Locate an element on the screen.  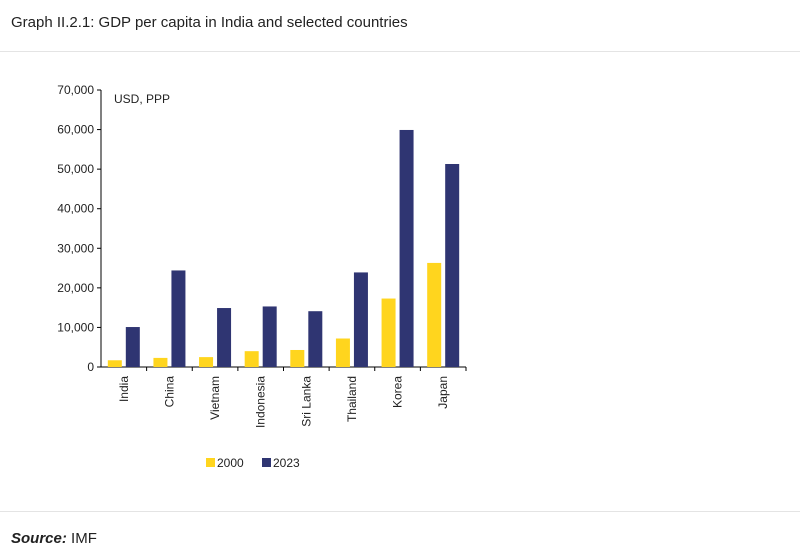
y-tick-label: 10,000 is located at coordinates (75, 327).